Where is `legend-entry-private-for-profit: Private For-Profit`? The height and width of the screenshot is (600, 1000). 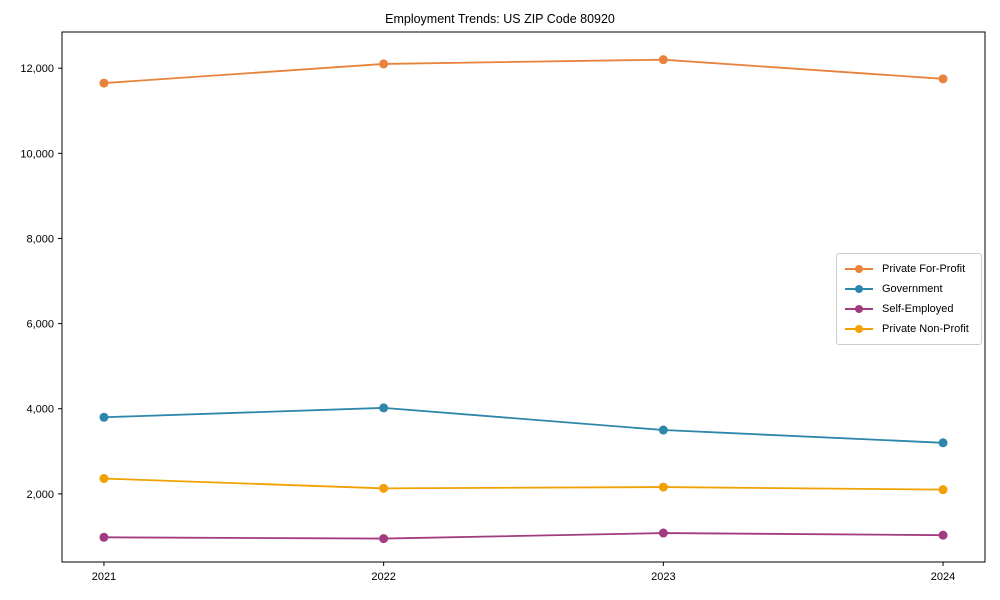 legend-entry-private-for-profit: Private For-Profit is located at coordinates (909, 269).